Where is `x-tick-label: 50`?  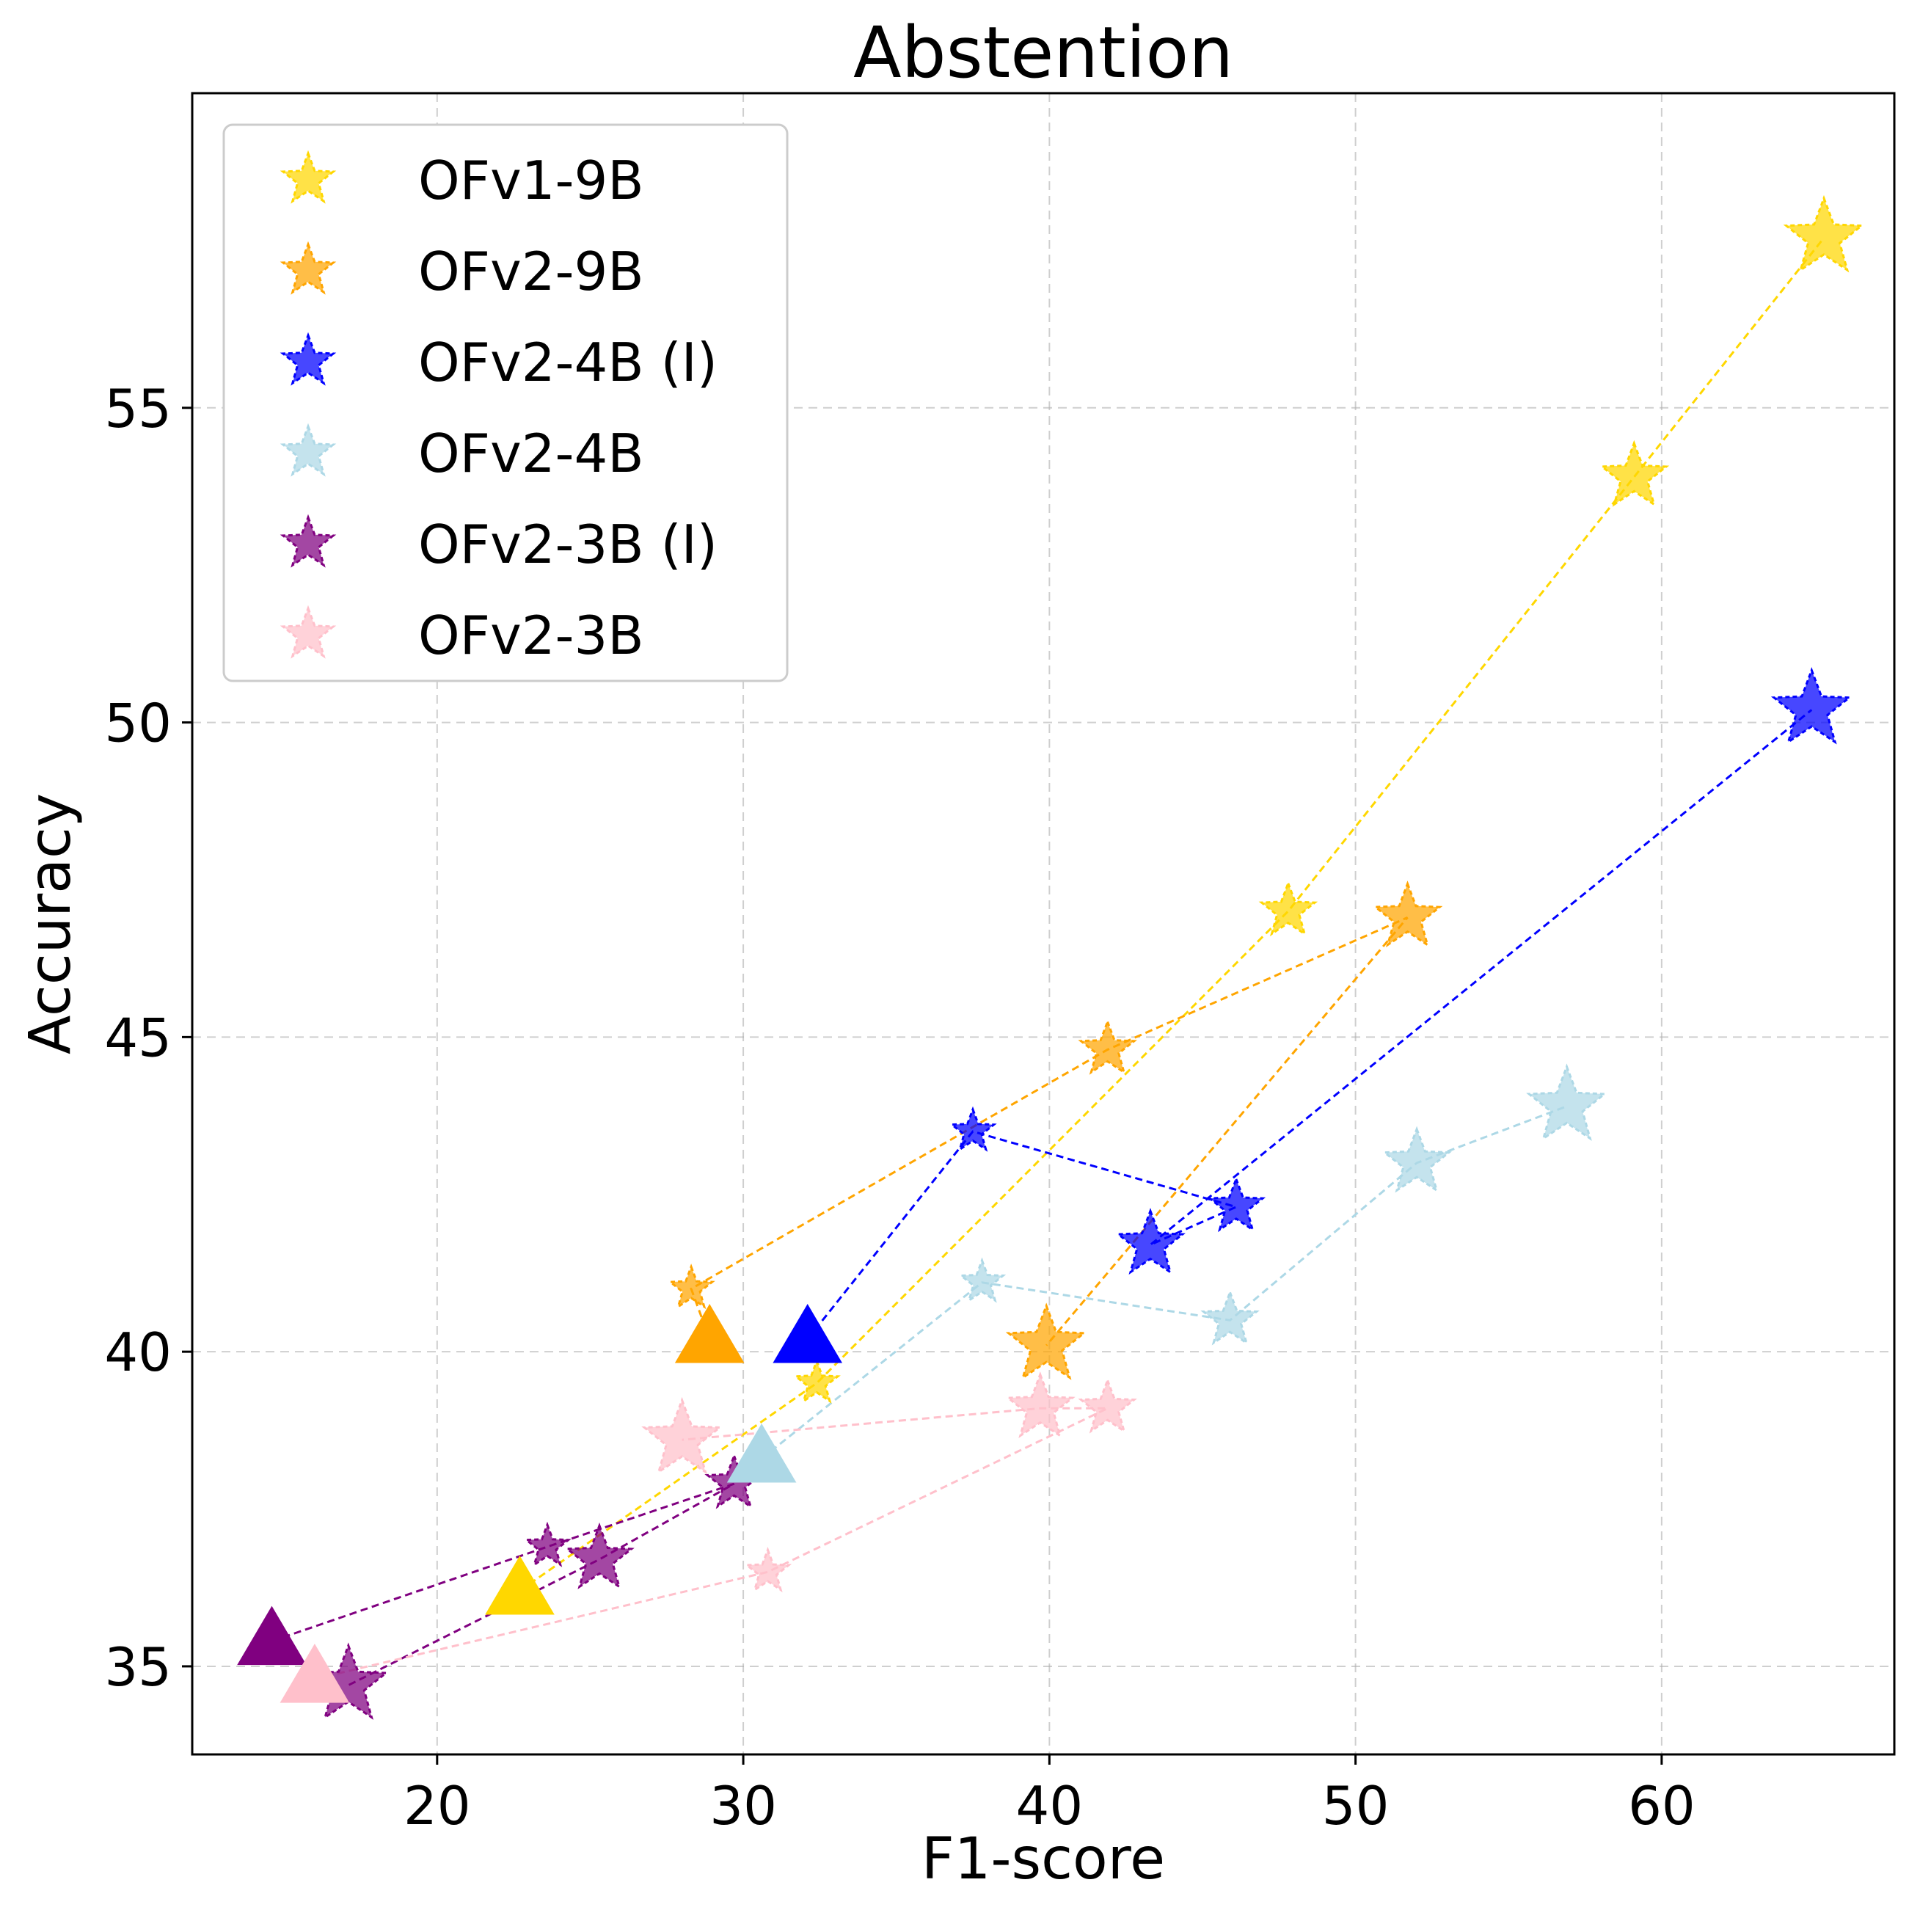
x-tick-label: 50 is located at coordinates (1356, 1806).